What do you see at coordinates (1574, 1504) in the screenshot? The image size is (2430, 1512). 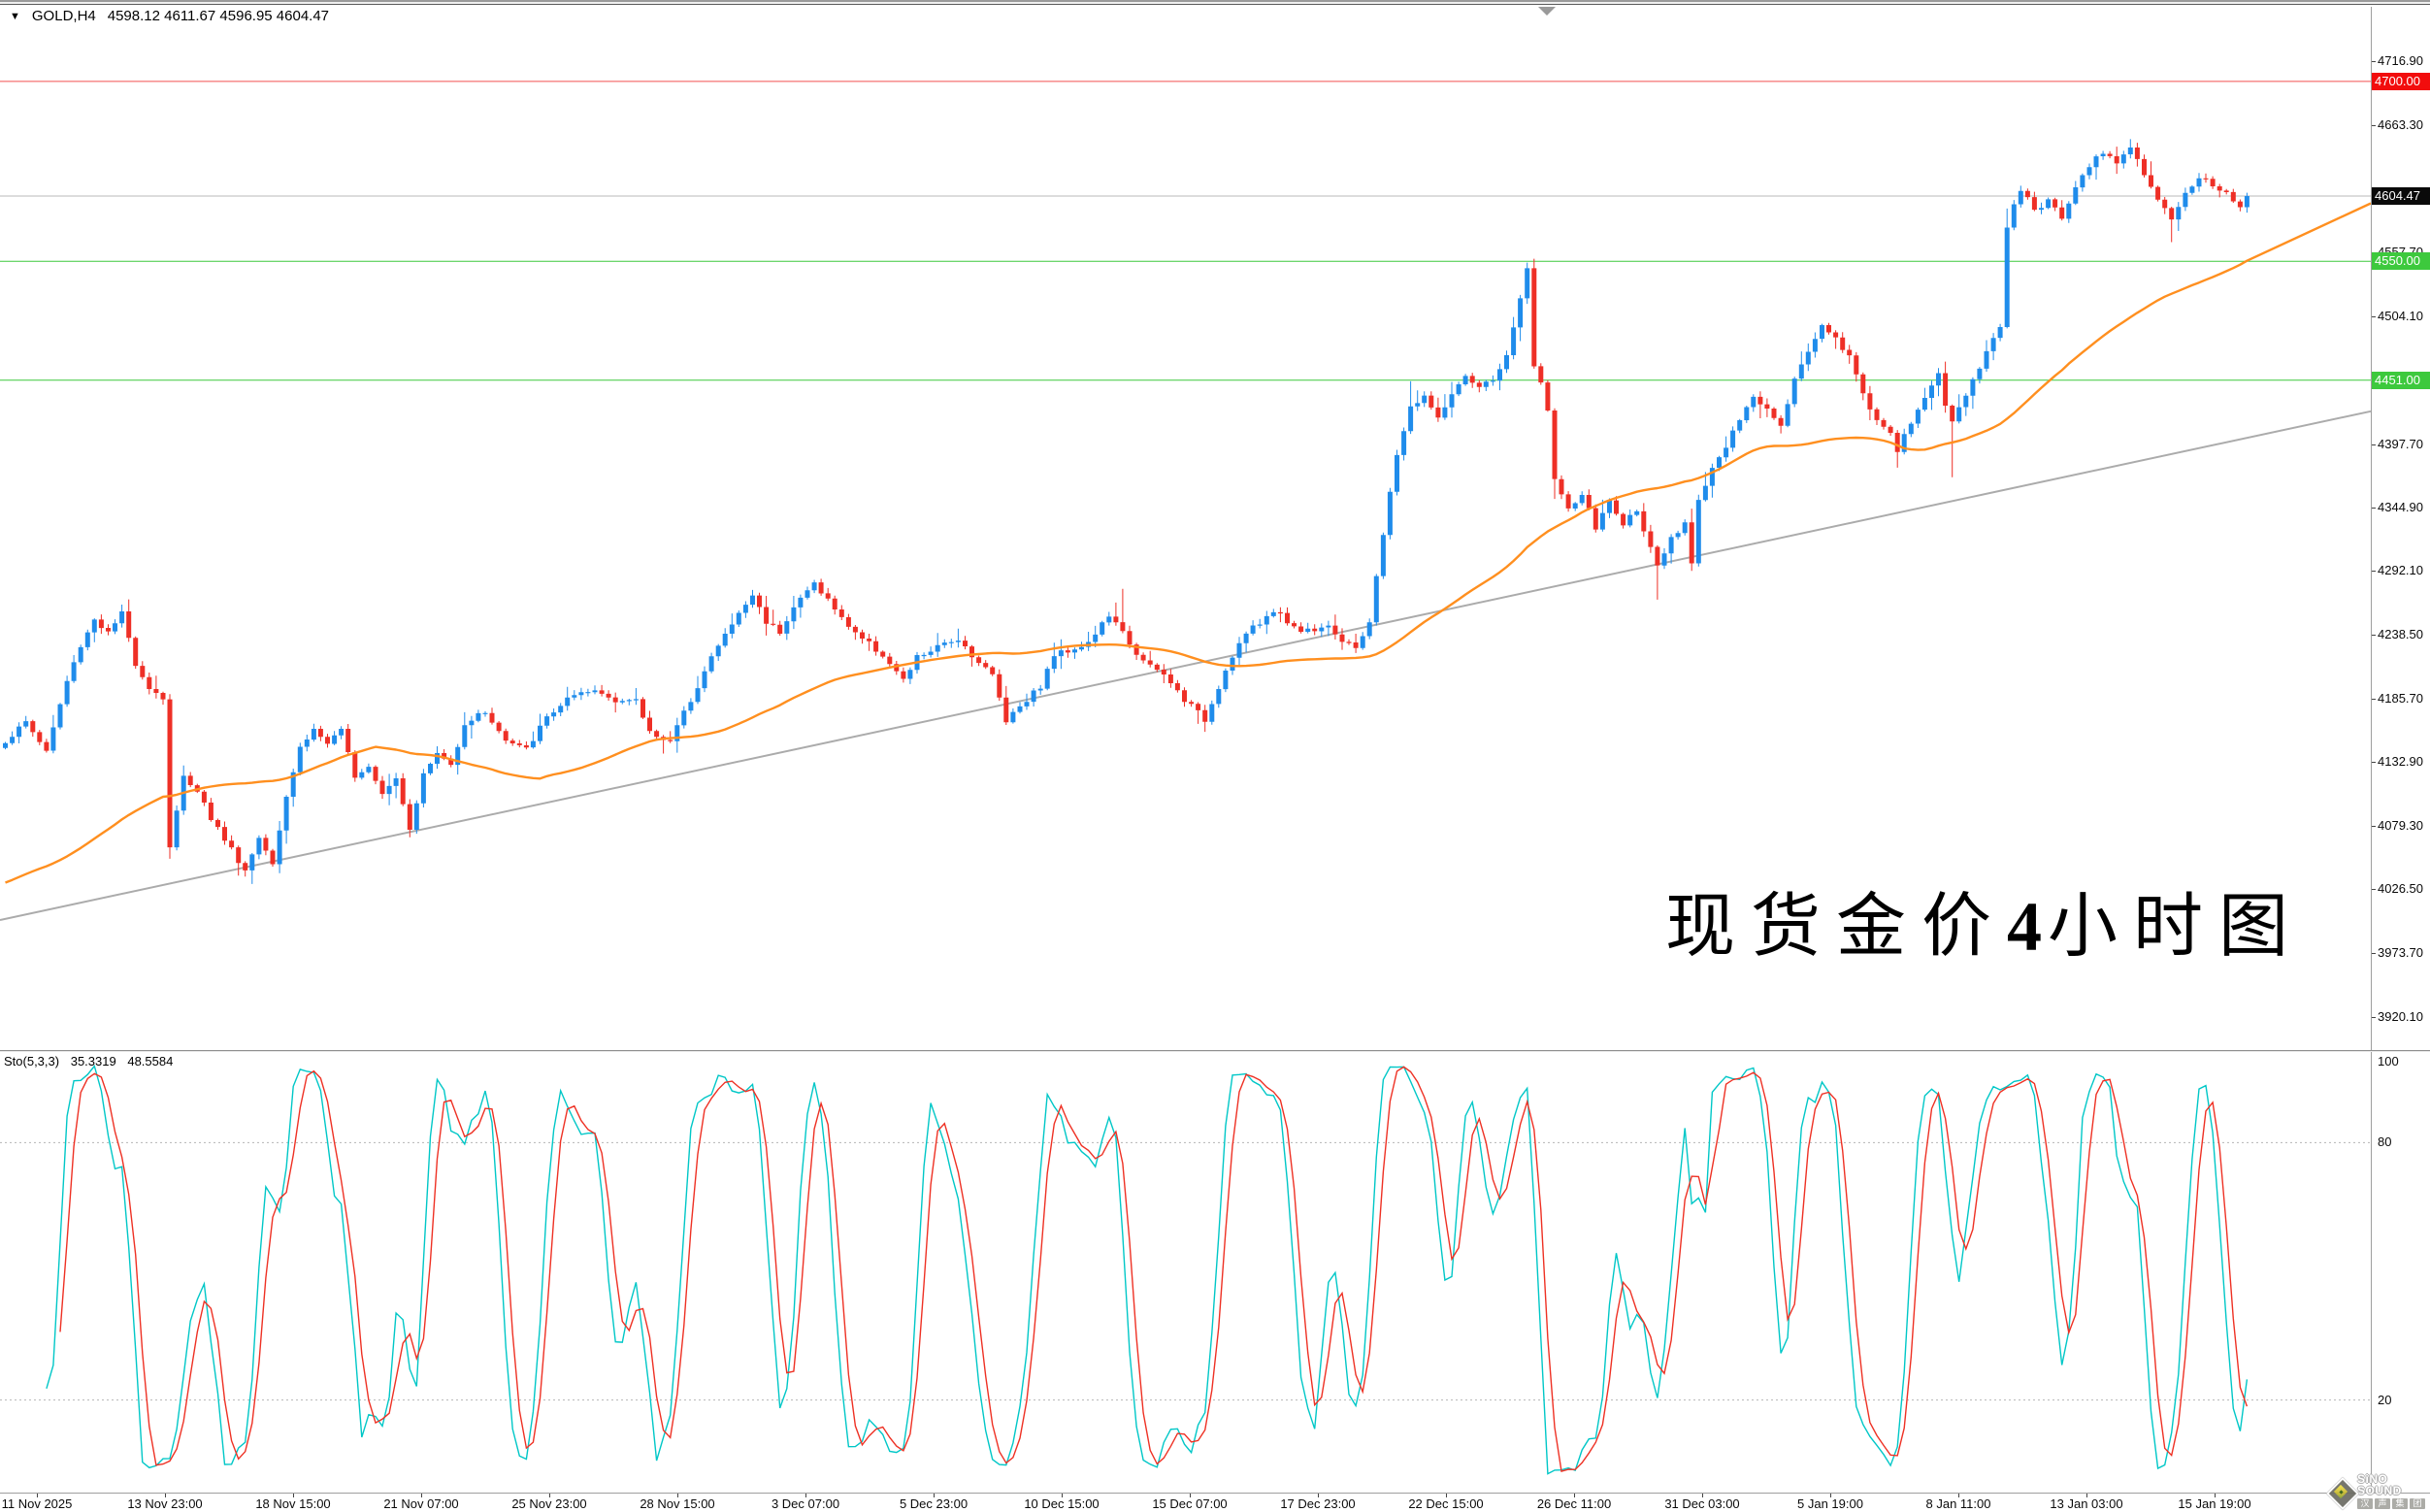 I see `time-axis-label: 26 Dec 11:00` at bounding box center [1574, 1504].